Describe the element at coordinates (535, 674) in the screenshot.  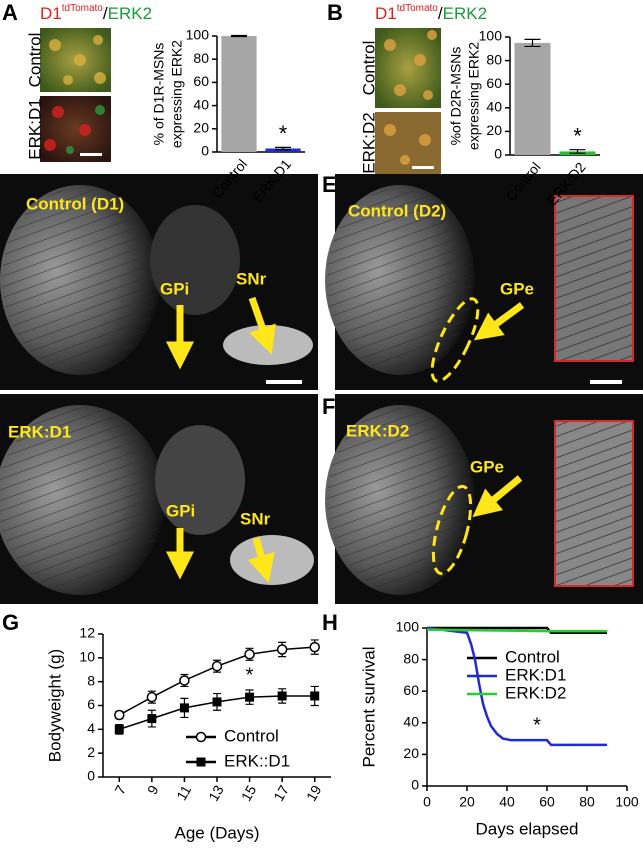
I see `legend-label: ERK:D1` at that location.